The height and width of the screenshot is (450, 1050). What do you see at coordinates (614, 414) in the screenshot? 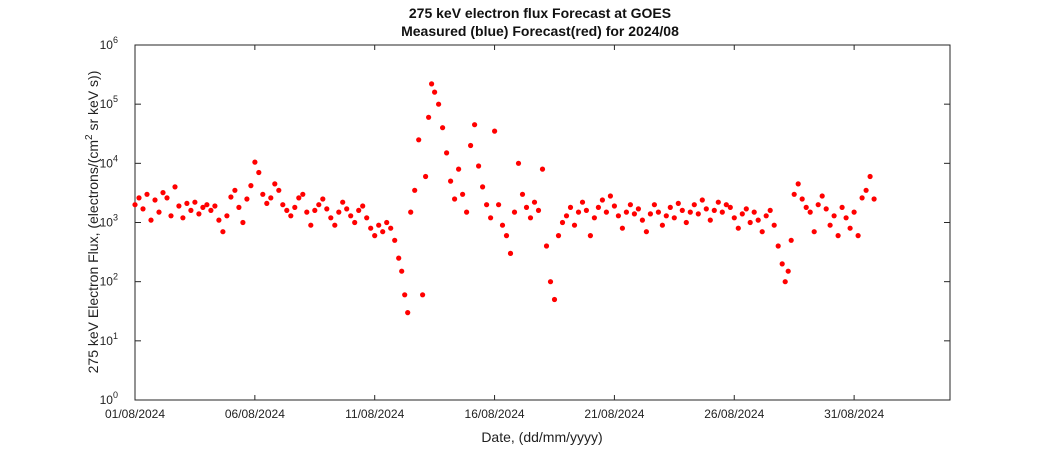
I see `x-tick-label: 21/08/2024` at bounding box center [614, 414].